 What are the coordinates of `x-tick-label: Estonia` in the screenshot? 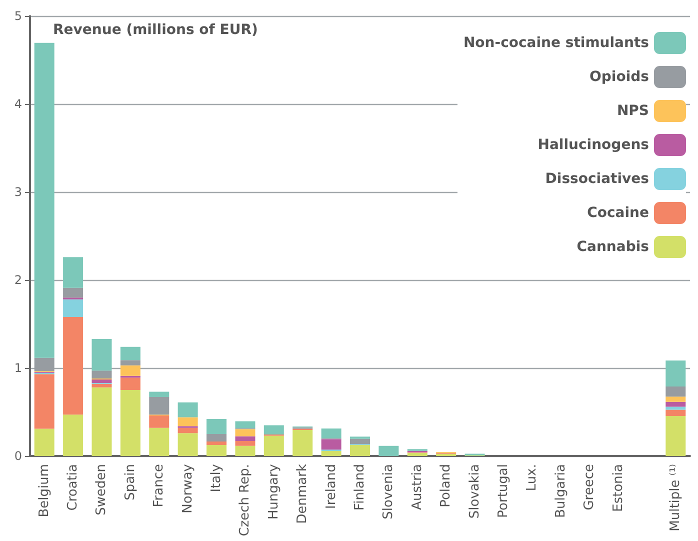 It's located at (618, 488).